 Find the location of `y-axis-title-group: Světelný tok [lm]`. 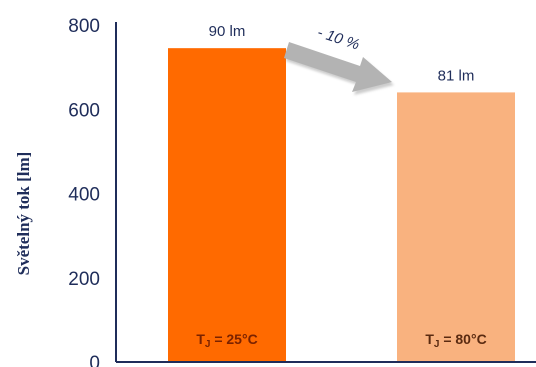

y-axis-title-group: Světelný tok [lm] is located at coordinates (23, 214).